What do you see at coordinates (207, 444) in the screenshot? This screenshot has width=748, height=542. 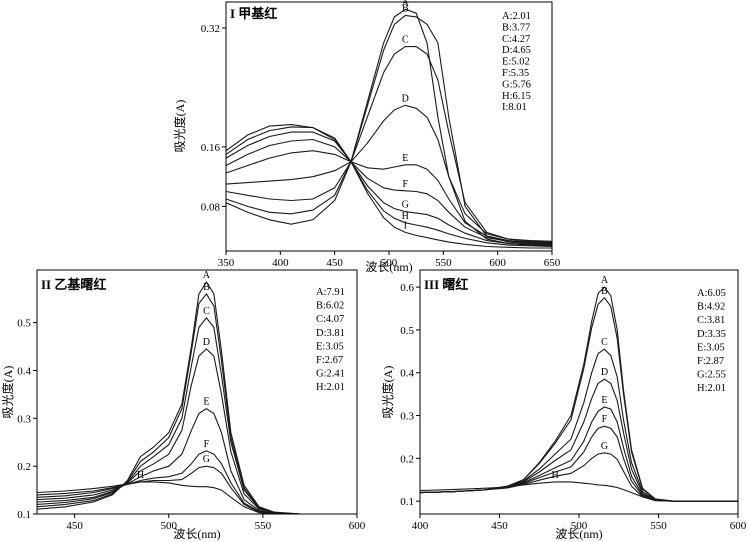 I see `curve-label-F: F` at bounding box center [207, 444].